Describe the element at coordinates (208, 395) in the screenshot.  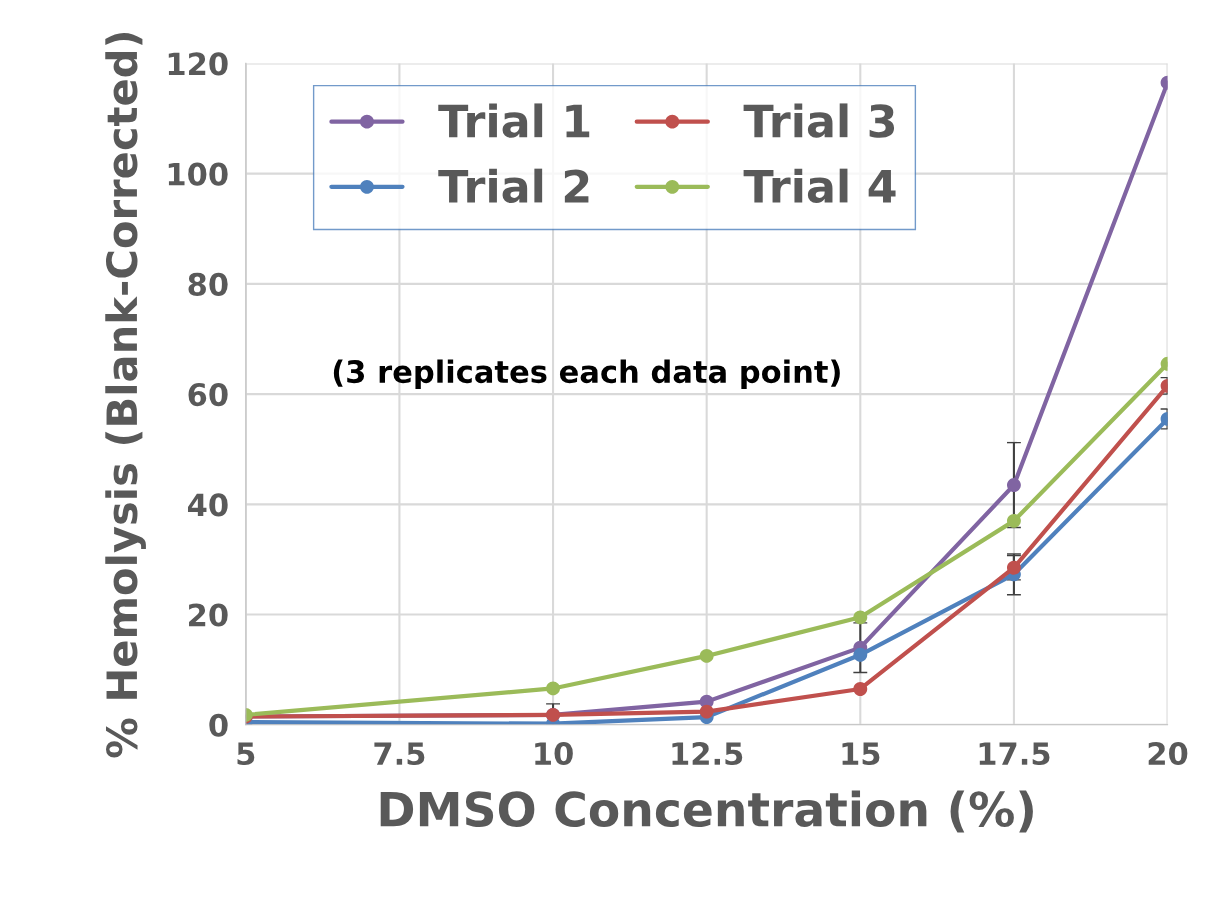
I see `y-tick-label: 60` at that location.